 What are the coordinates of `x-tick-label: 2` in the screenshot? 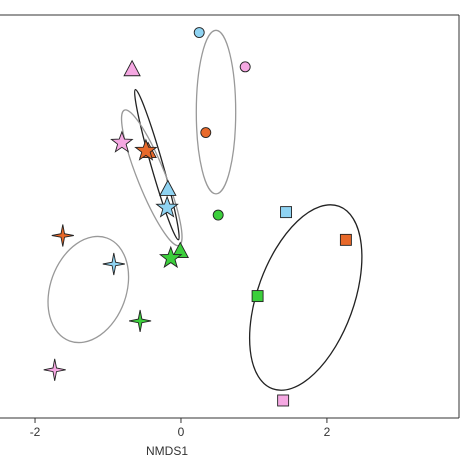 It's located at (327, 432).